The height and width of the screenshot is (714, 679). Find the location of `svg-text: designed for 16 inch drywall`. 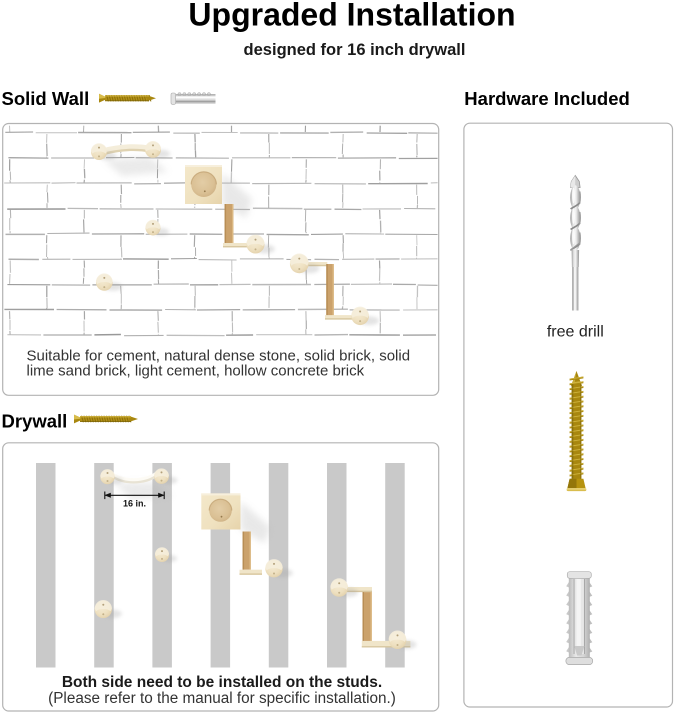

svg-text: designed for 16 inch drywall is located at coordinates (355, 50).